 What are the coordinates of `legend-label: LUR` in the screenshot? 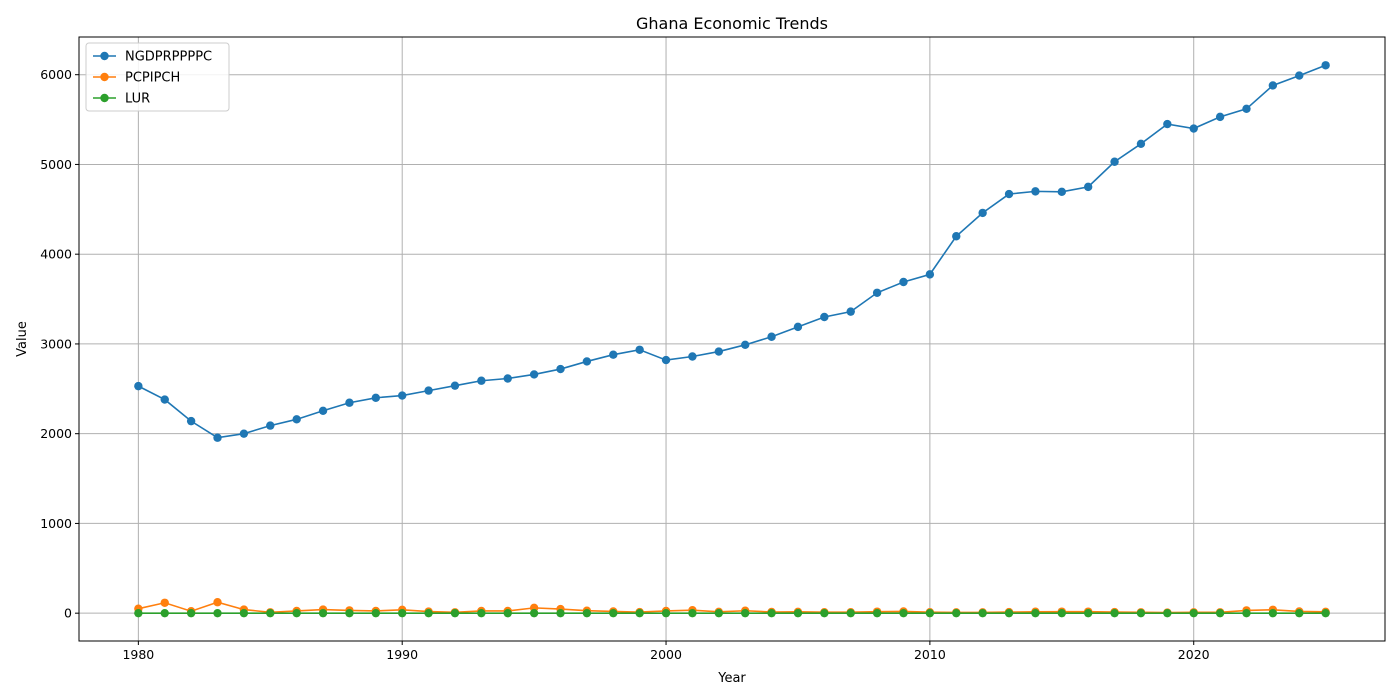 It's located at (137, 99).